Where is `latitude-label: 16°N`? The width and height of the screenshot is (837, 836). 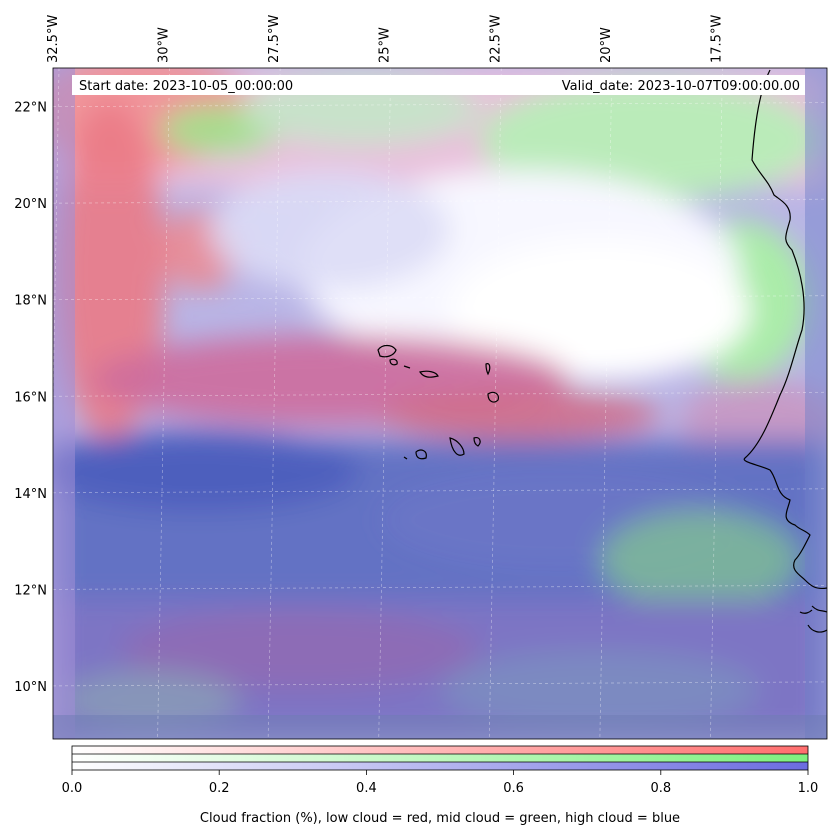
latitude-label: 16°N is located at coordinates (30, 397).